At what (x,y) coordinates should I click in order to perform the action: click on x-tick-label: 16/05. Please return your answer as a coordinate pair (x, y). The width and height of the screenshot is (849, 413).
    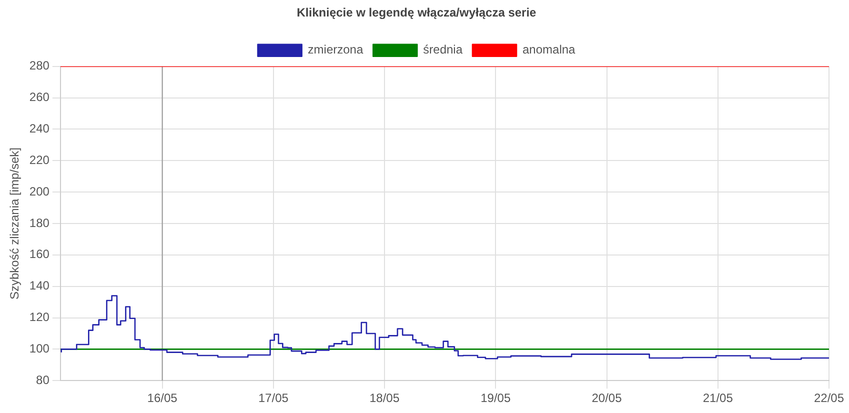
    Looking at the image, I should click on (162, 398).